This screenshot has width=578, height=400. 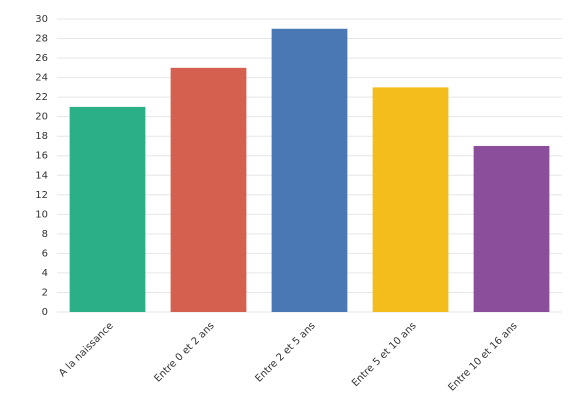 I want to click on x-tick-label: A la naissance, so click(x=86, y=349).